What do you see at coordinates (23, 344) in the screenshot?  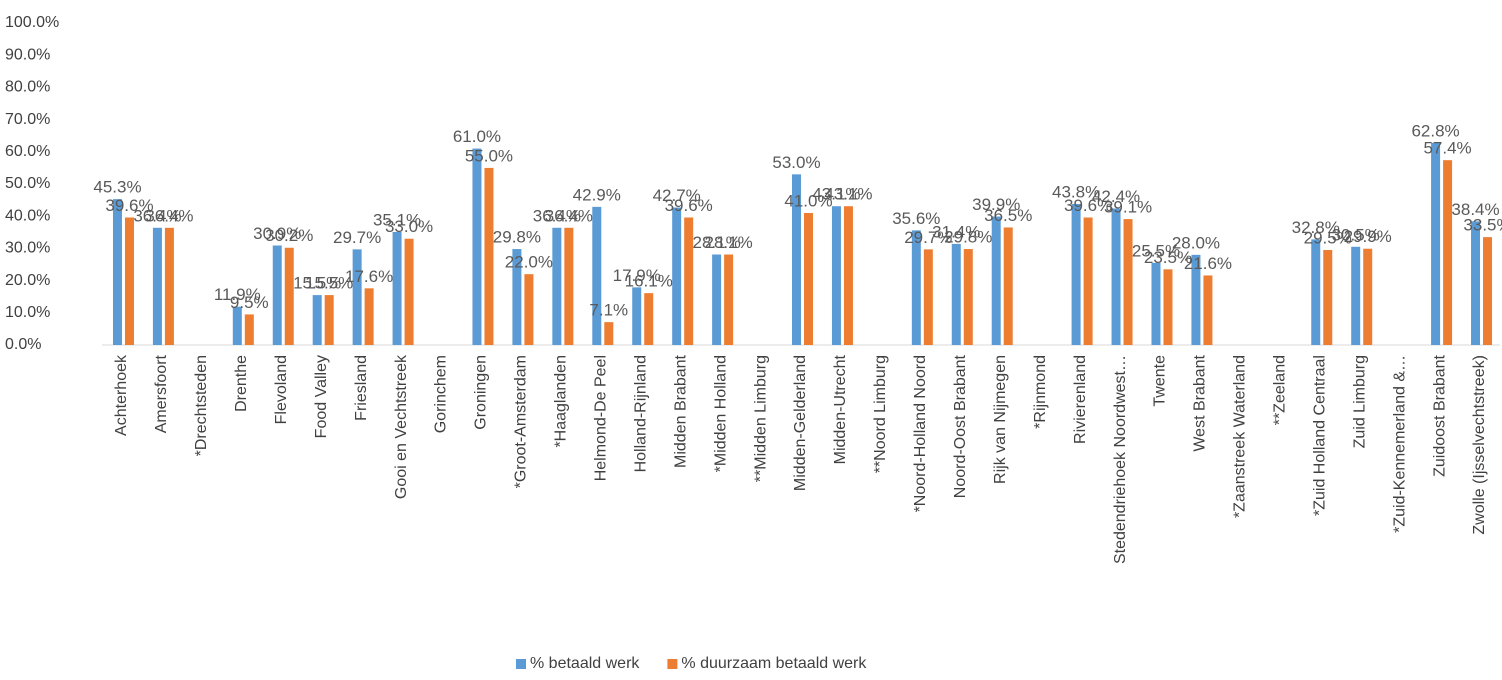 I see `y-tick-label: 0.0%` at bounding box center [23, 344].